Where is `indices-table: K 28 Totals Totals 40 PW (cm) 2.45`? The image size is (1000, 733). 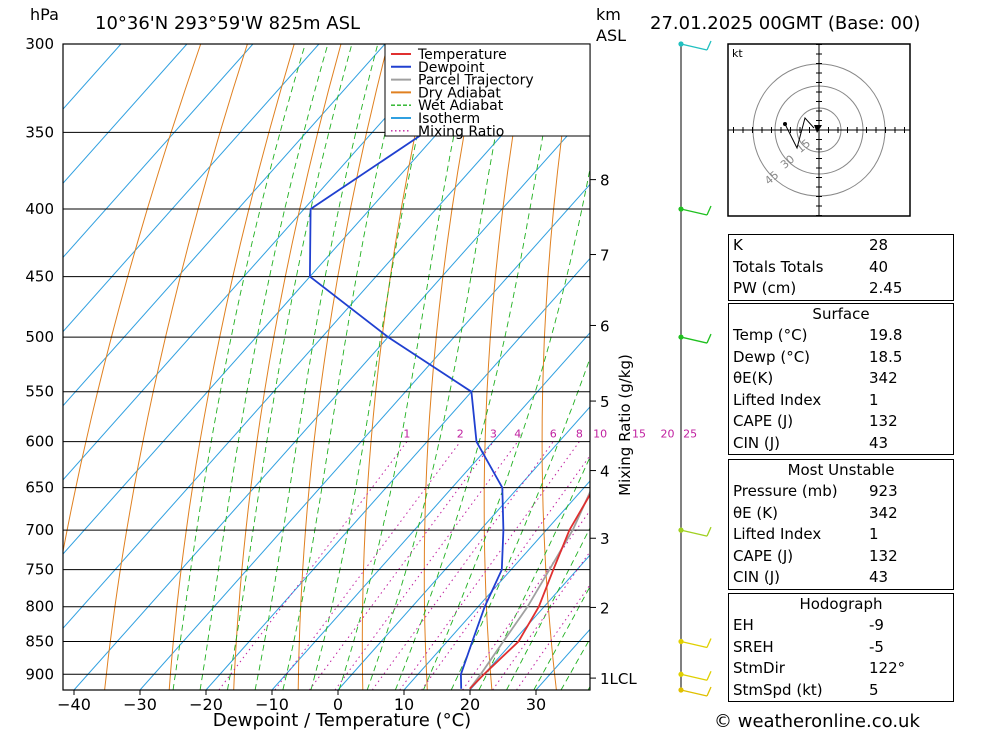 indices-table: K 28 Totals Totals 40 PW (cm) 2.45 is located at coordinates (841, 267).